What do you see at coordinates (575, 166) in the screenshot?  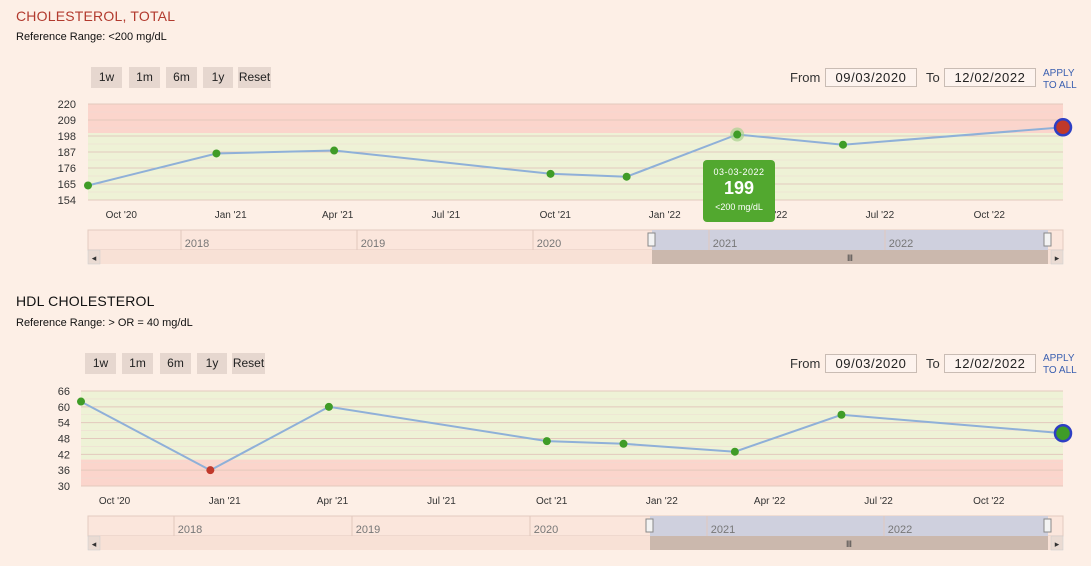 I see `normal-range-band` at bounding box center [575, 166].